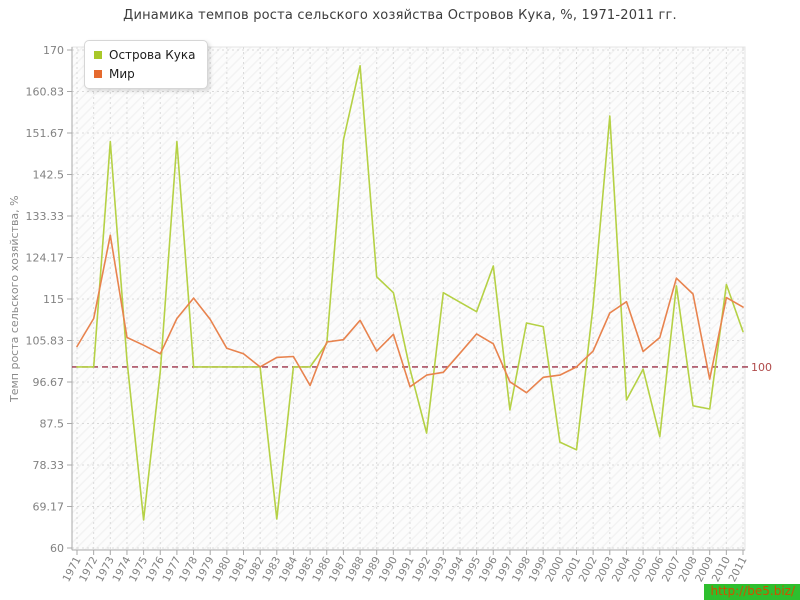  Describe the element at coordinates (45, 341) in the screenshot. I see `svg-text: 105.83` at that location.